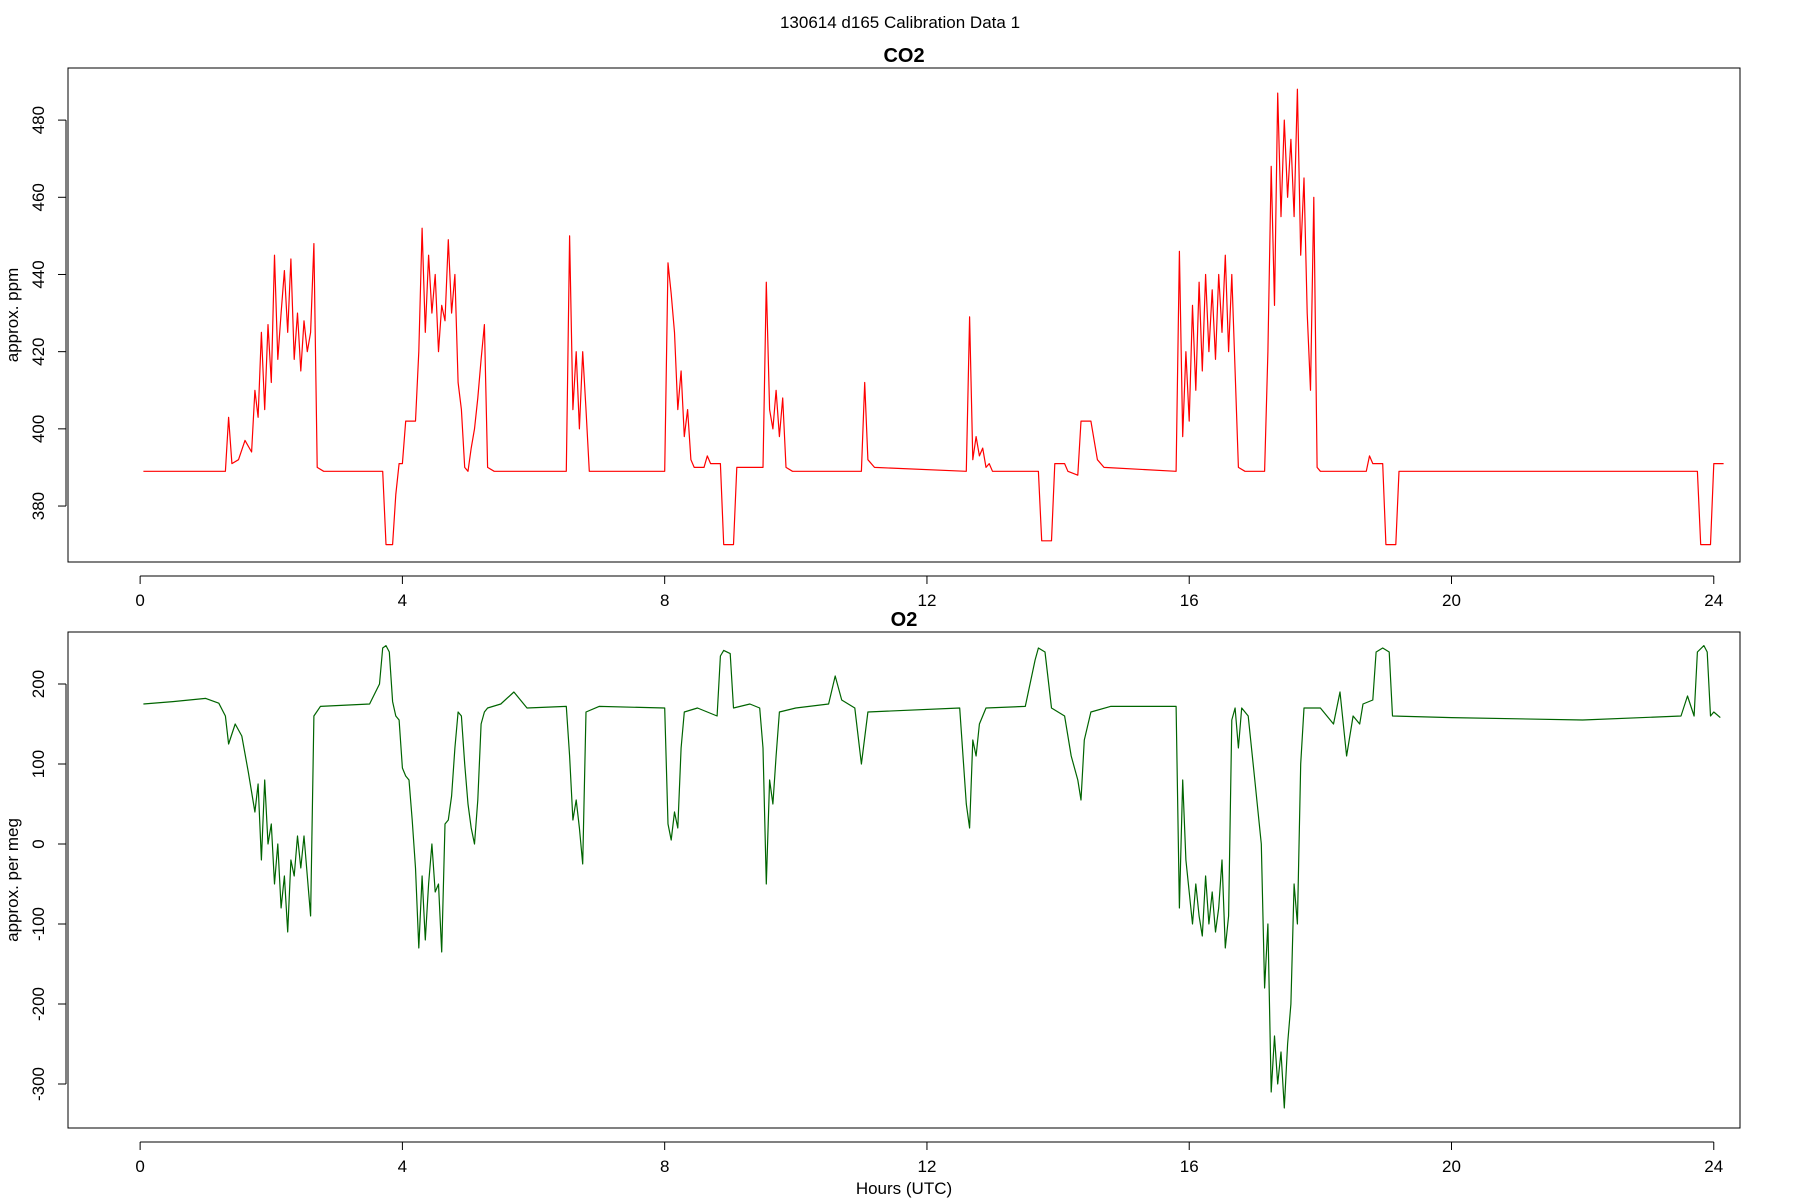 The width and height of the screenshot is (1800, 1200). What do you see at coordinates (38, 506) in the screenshot?
I see `y-tick-label-co2-0: 380` at bounding box center [38, 506].